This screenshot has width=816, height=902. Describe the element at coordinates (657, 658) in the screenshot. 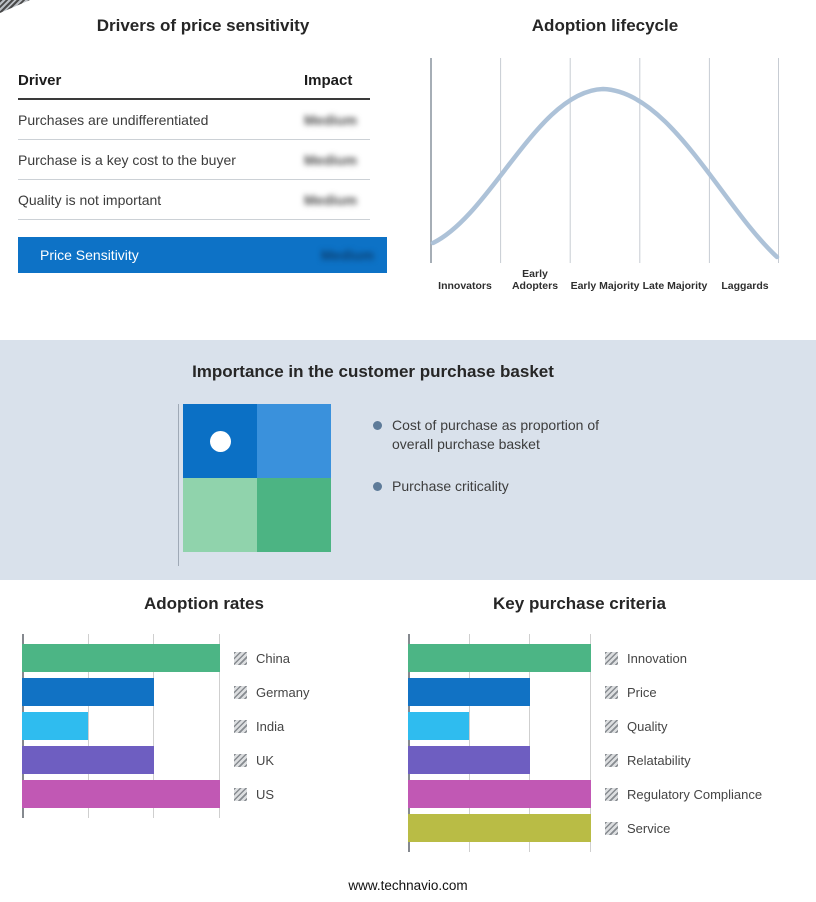

I see `legend-label: Innovation` at that location.